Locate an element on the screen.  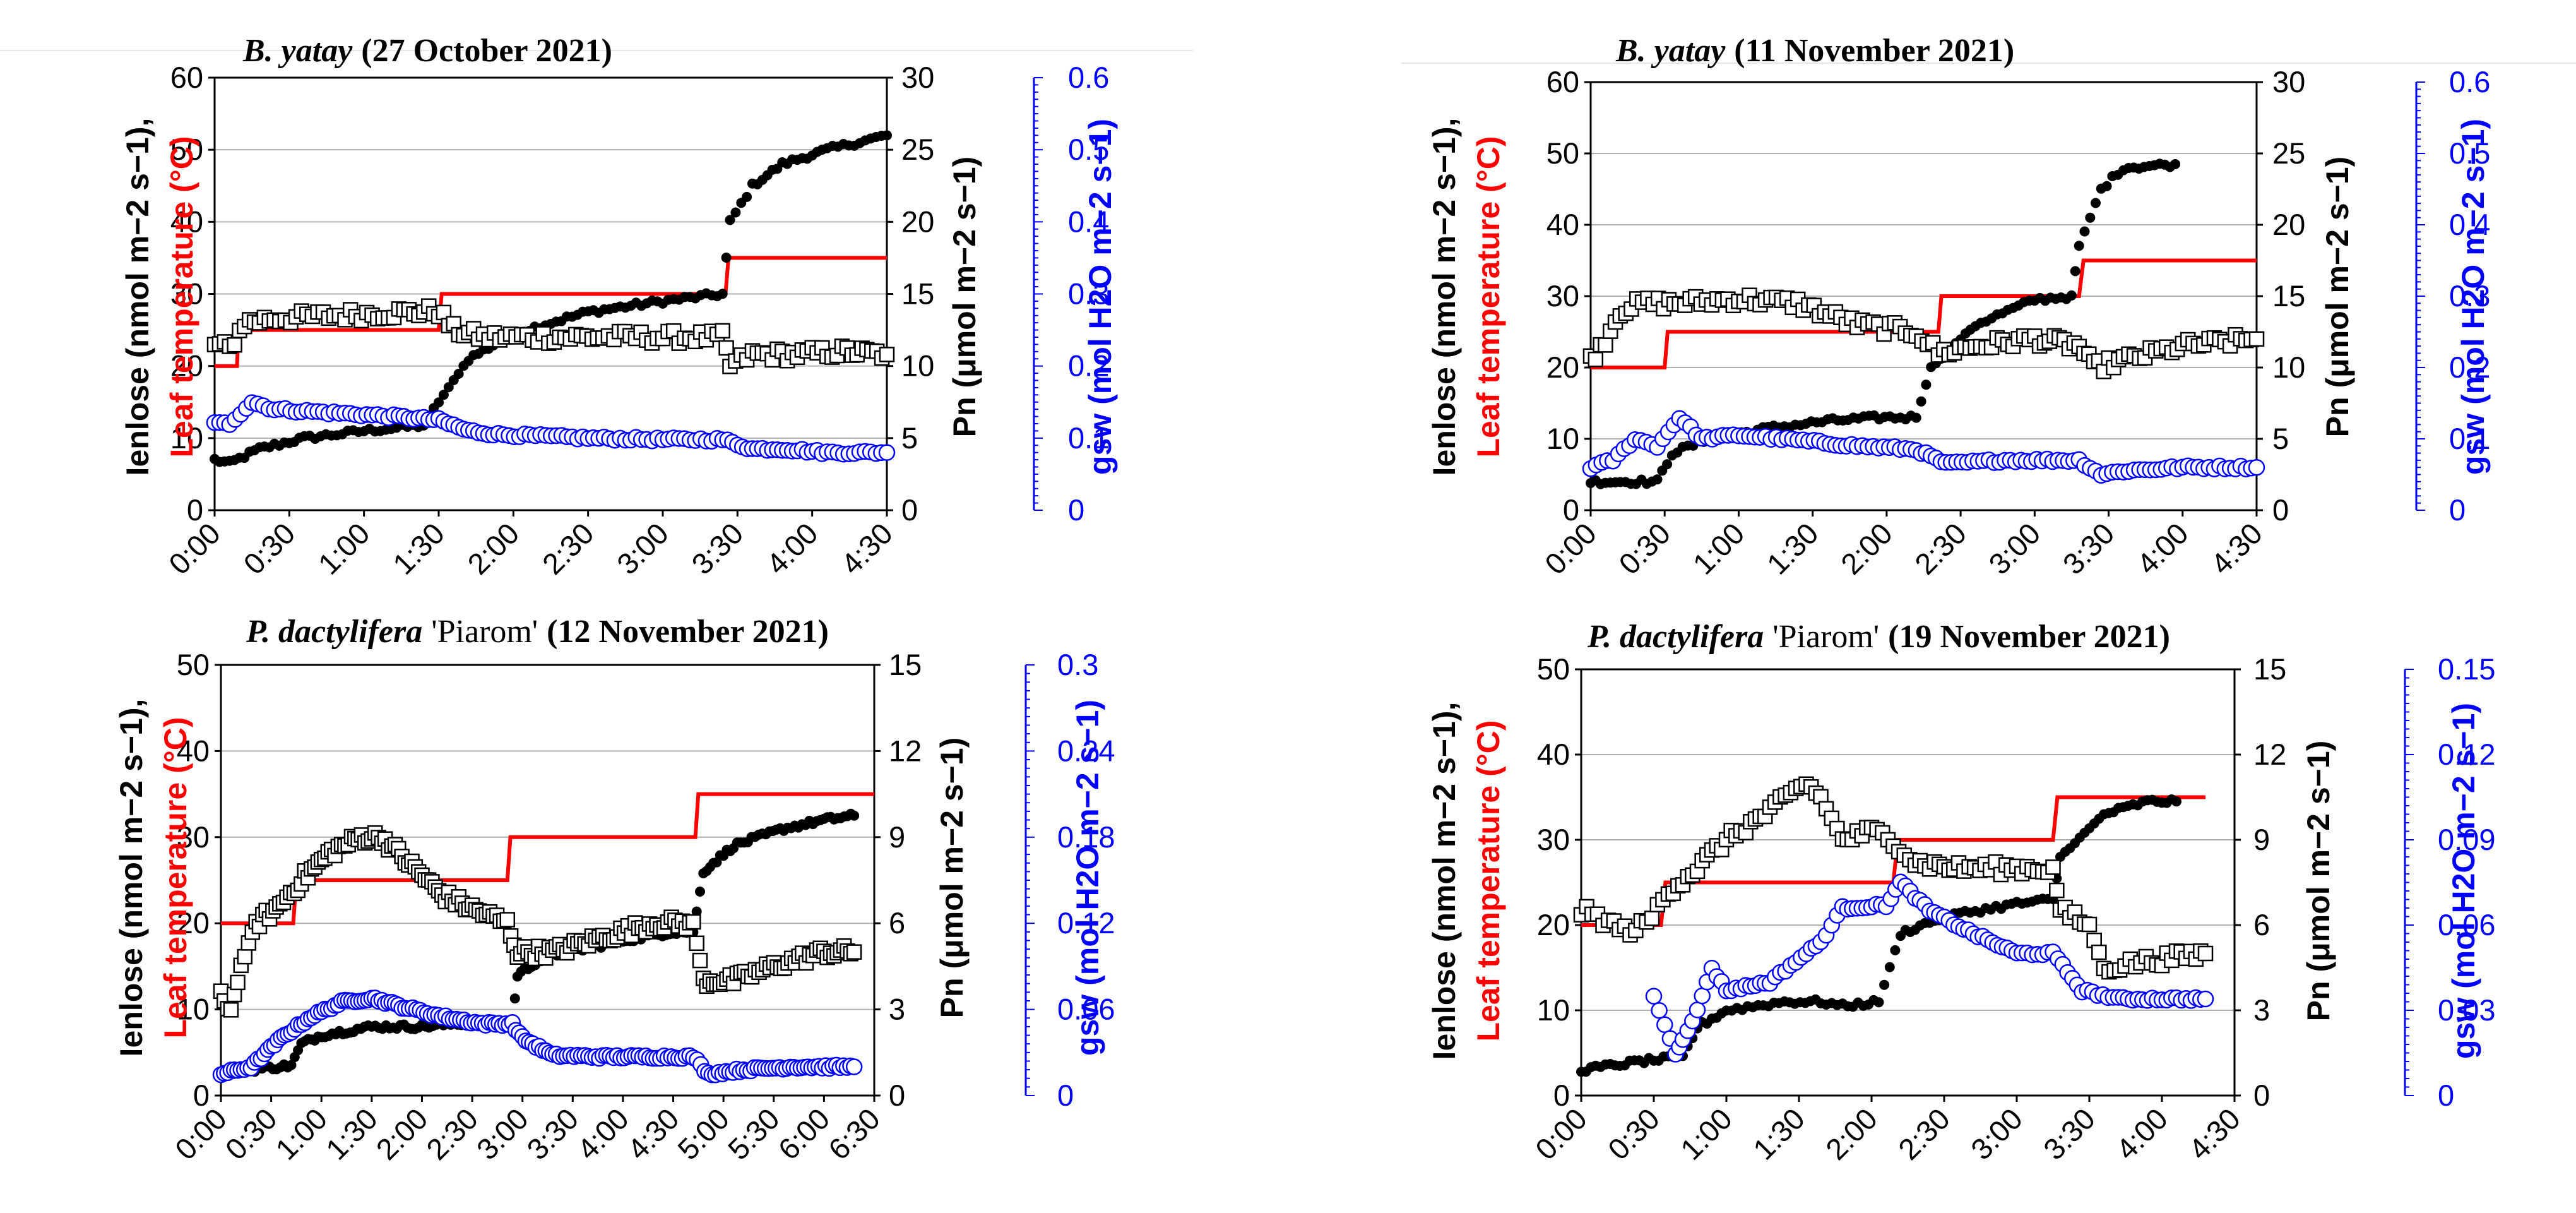
y3-tick-label: 0.06 is located at coordinates (2466, 924).